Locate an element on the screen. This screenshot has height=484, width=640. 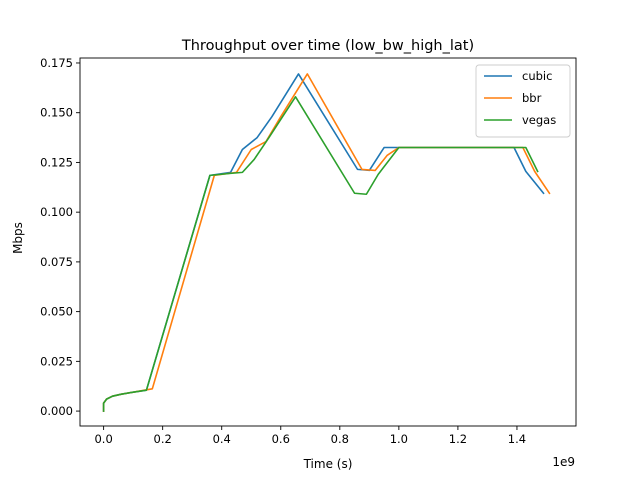
x-offset-label: 1e9 is located at coordinates (563, 462).